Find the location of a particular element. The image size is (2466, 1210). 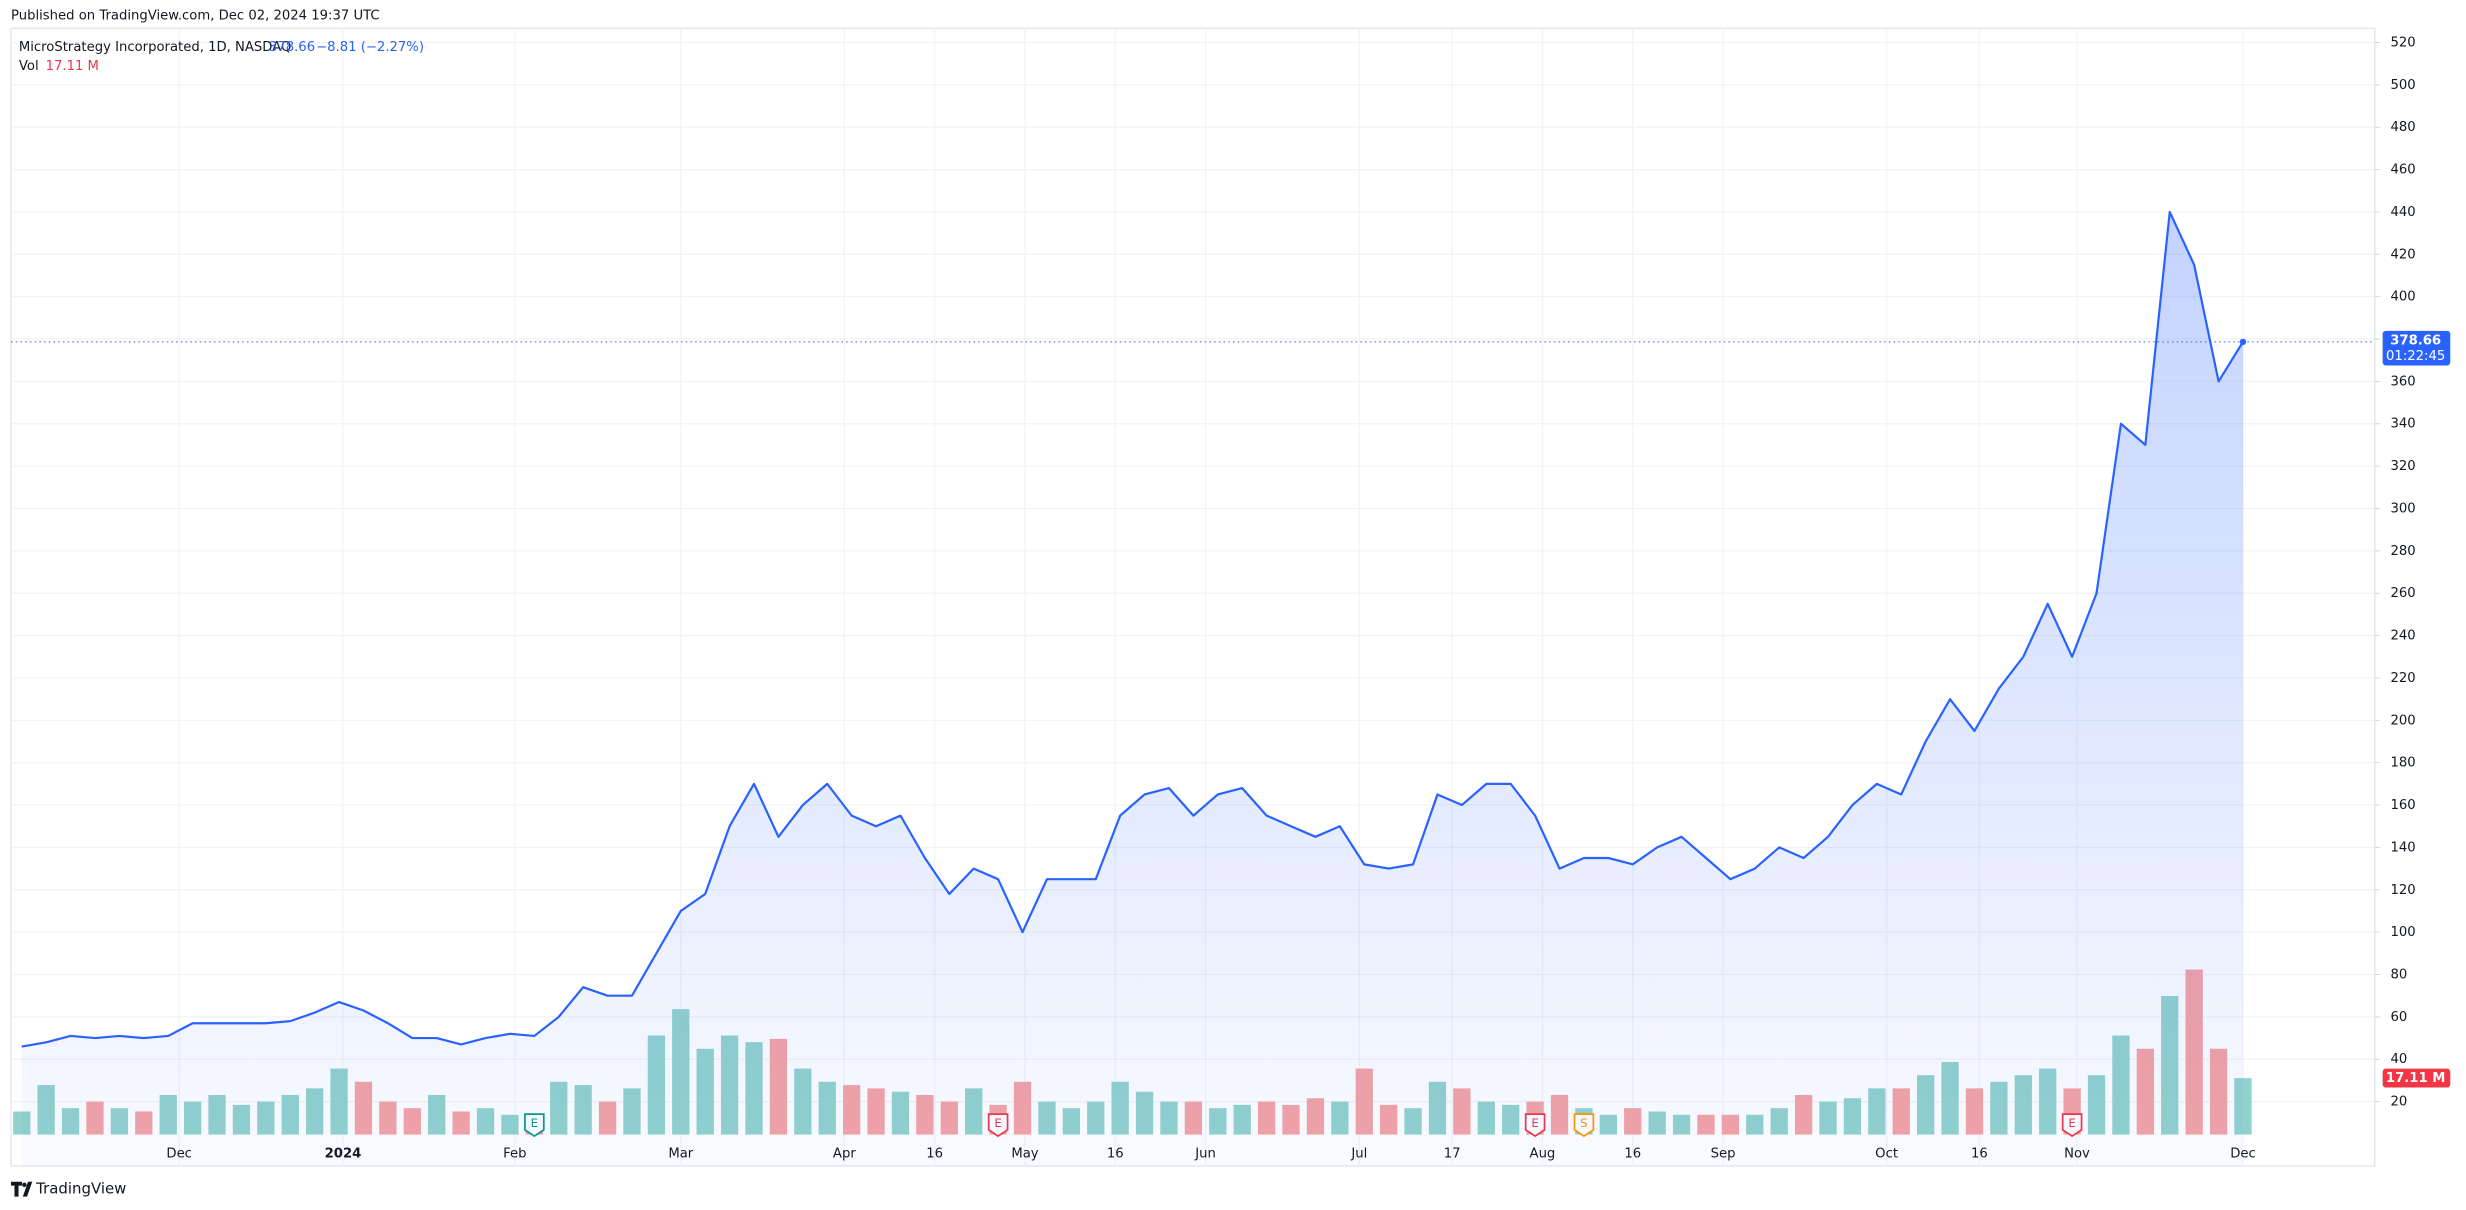

y-tick-label: 160 is located at coordinates (2403, 805).